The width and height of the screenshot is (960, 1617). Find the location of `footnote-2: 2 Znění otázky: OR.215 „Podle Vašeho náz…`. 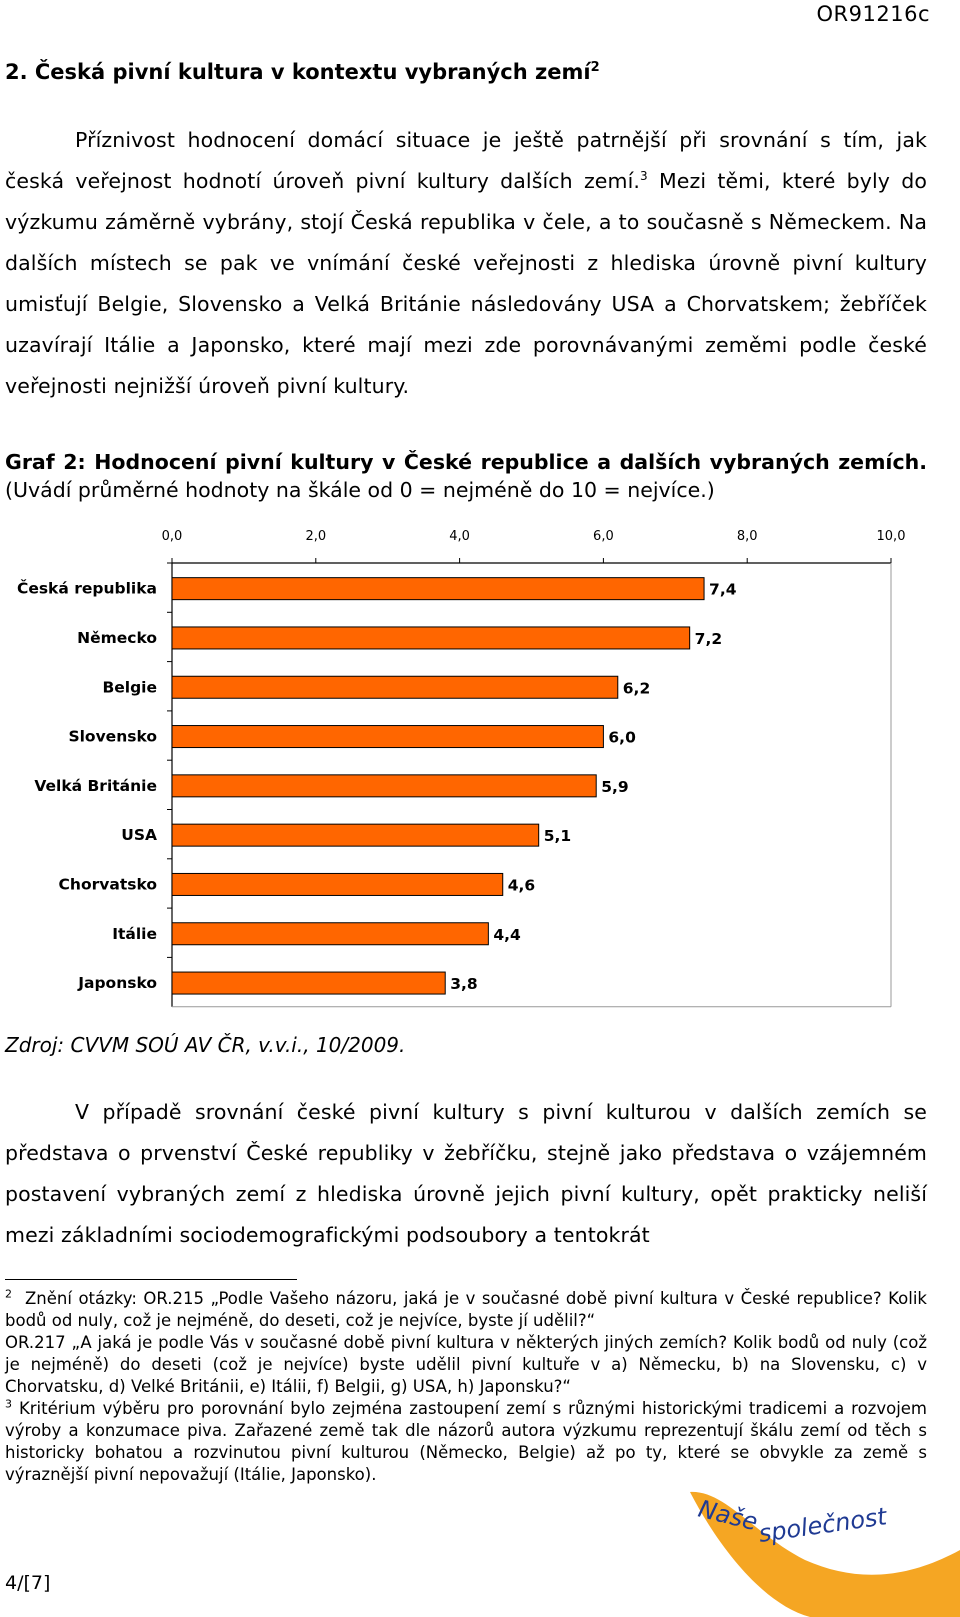

footnote-2: 2 Znění otázky: OR.215 „Podle Vašeho náz… is located at coordinates (466, 1310).